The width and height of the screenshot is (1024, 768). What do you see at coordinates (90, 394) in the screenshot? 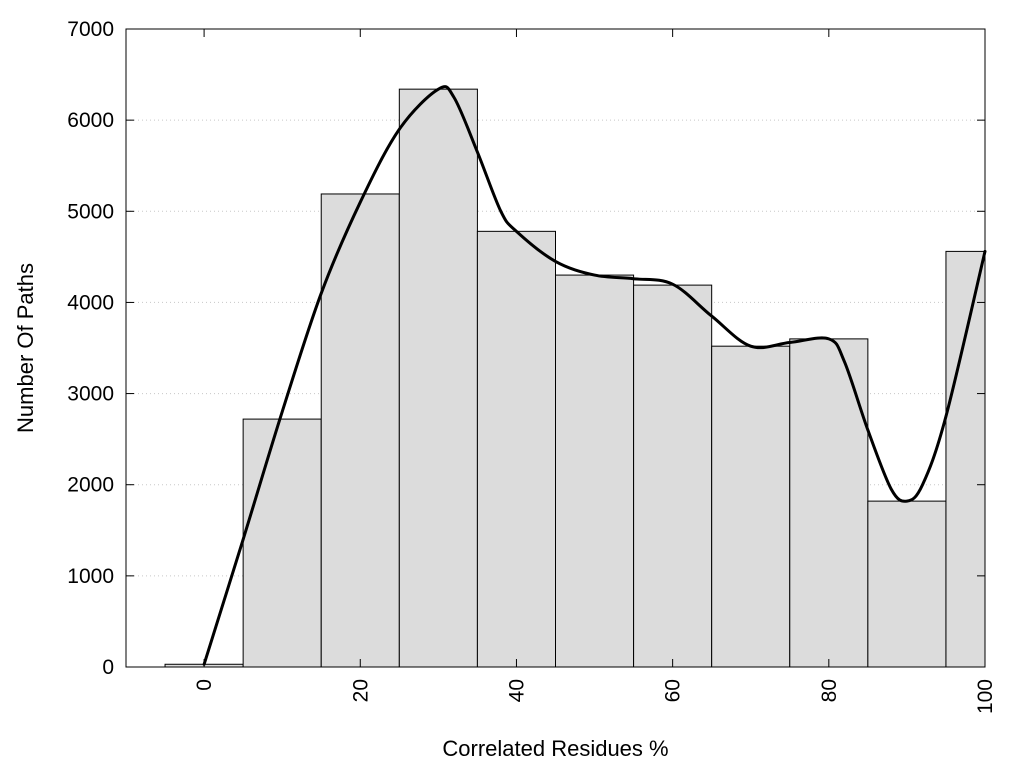
I see `y-tick-label: 3000` at bounding box center [90, 394].